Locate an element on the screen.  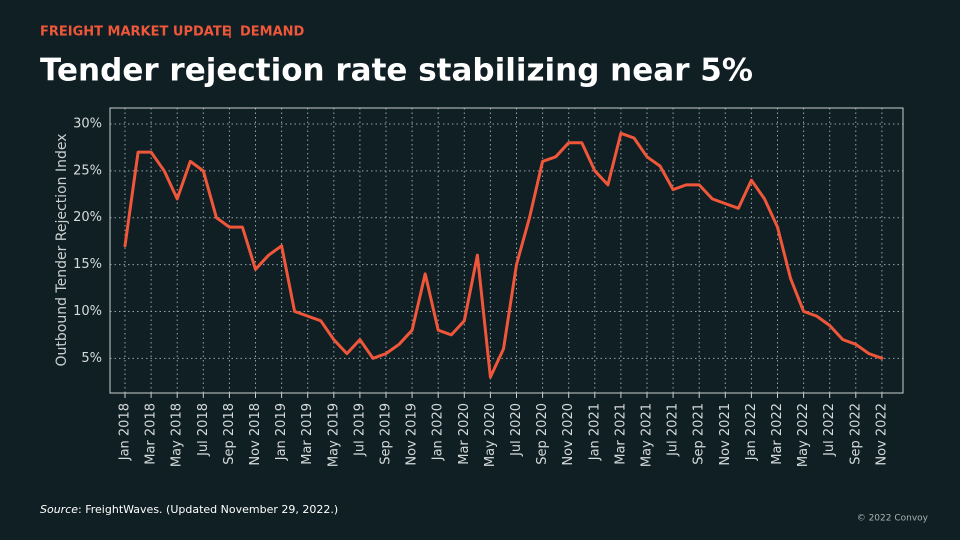
y-tick-label: 25% is located at coordinates (87, 170).